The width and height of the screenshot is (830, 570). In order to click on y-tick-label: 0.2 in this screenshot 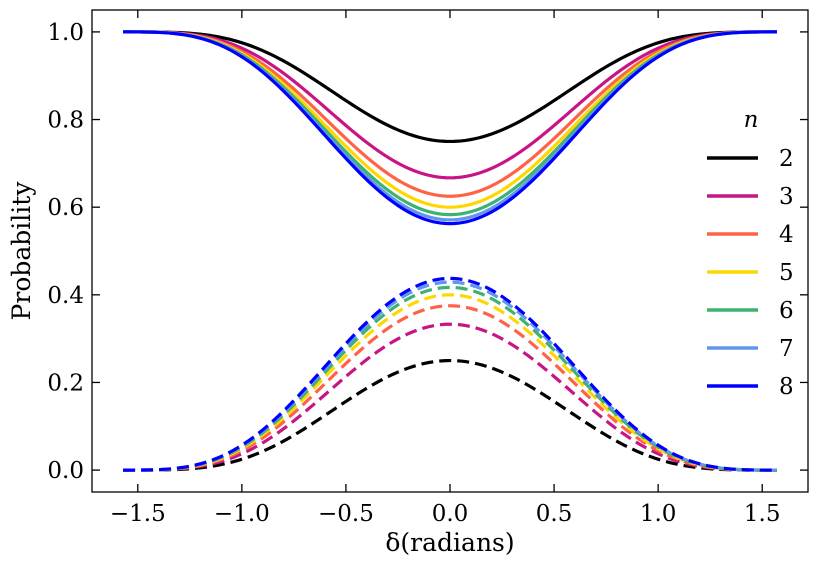, I will do `click(65, 383)`.